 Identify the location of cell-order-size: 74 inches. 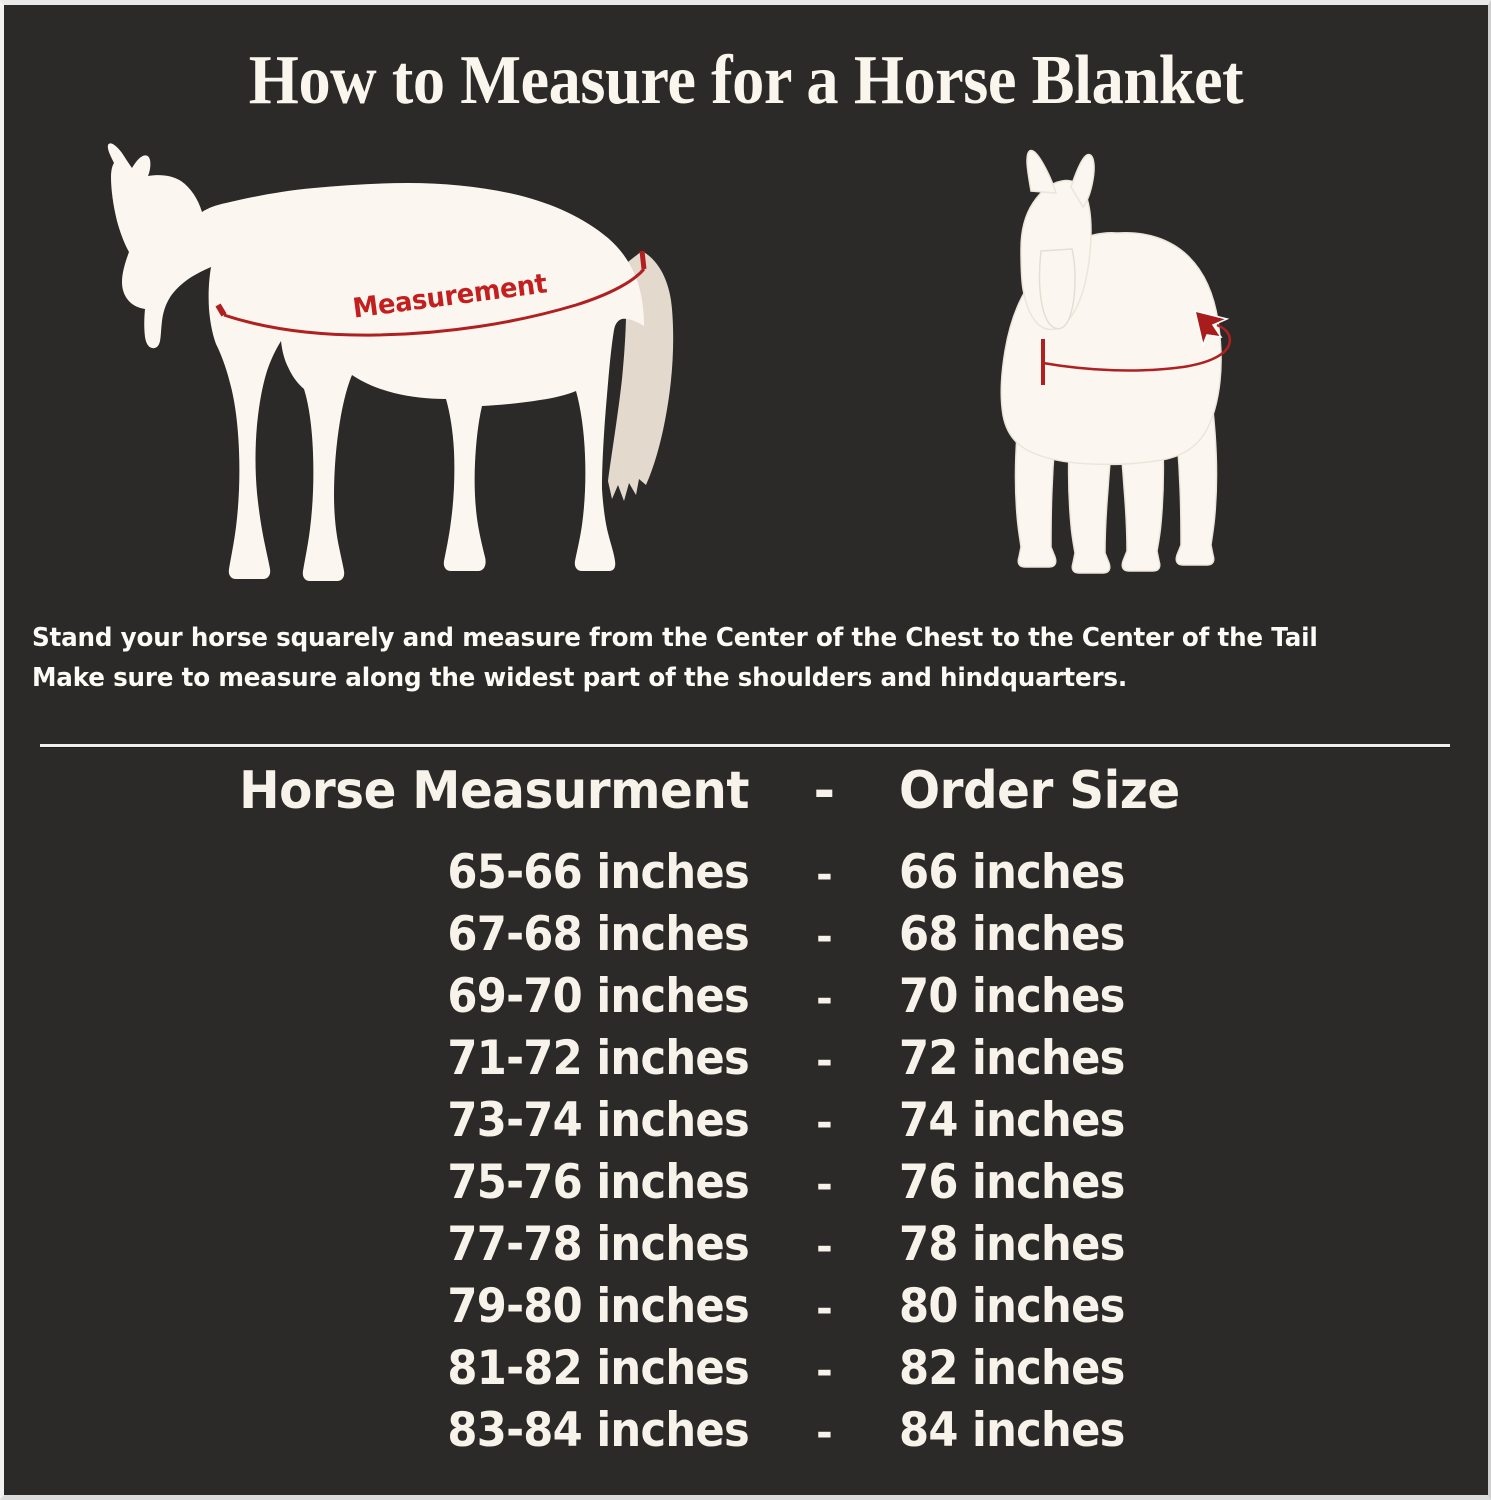
(1012, 1120).